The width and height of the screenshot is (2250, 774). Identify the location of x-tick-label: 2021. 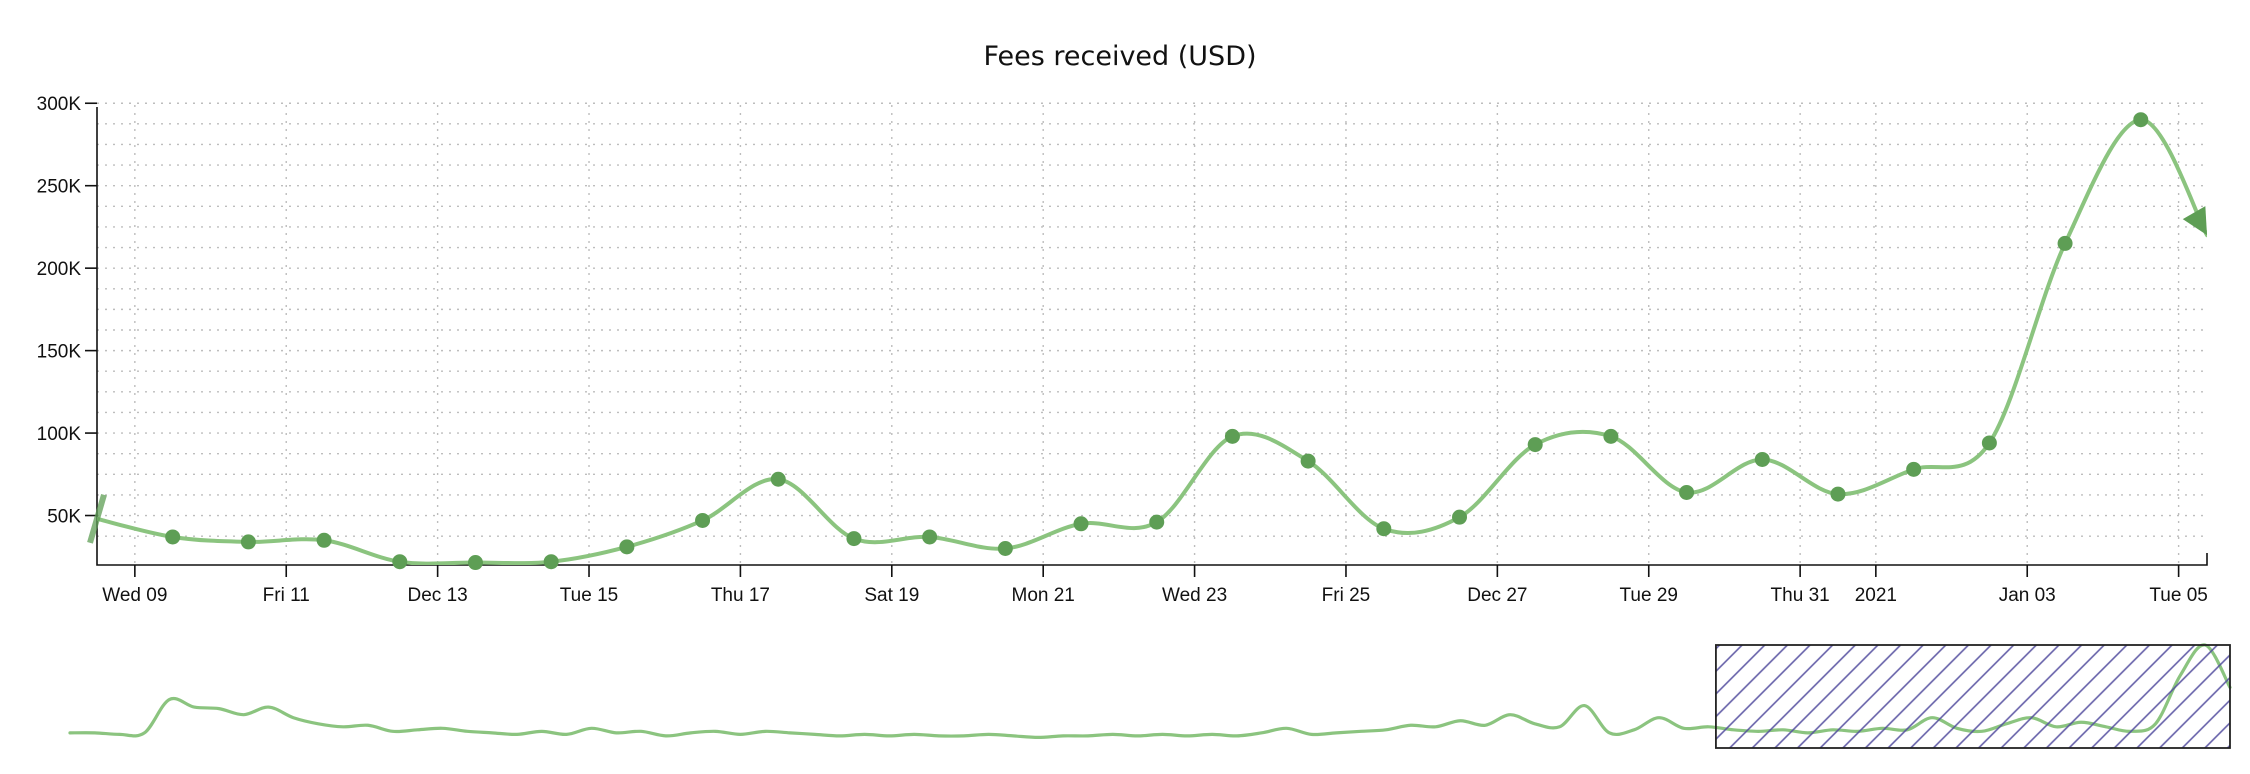
(1876, 595).